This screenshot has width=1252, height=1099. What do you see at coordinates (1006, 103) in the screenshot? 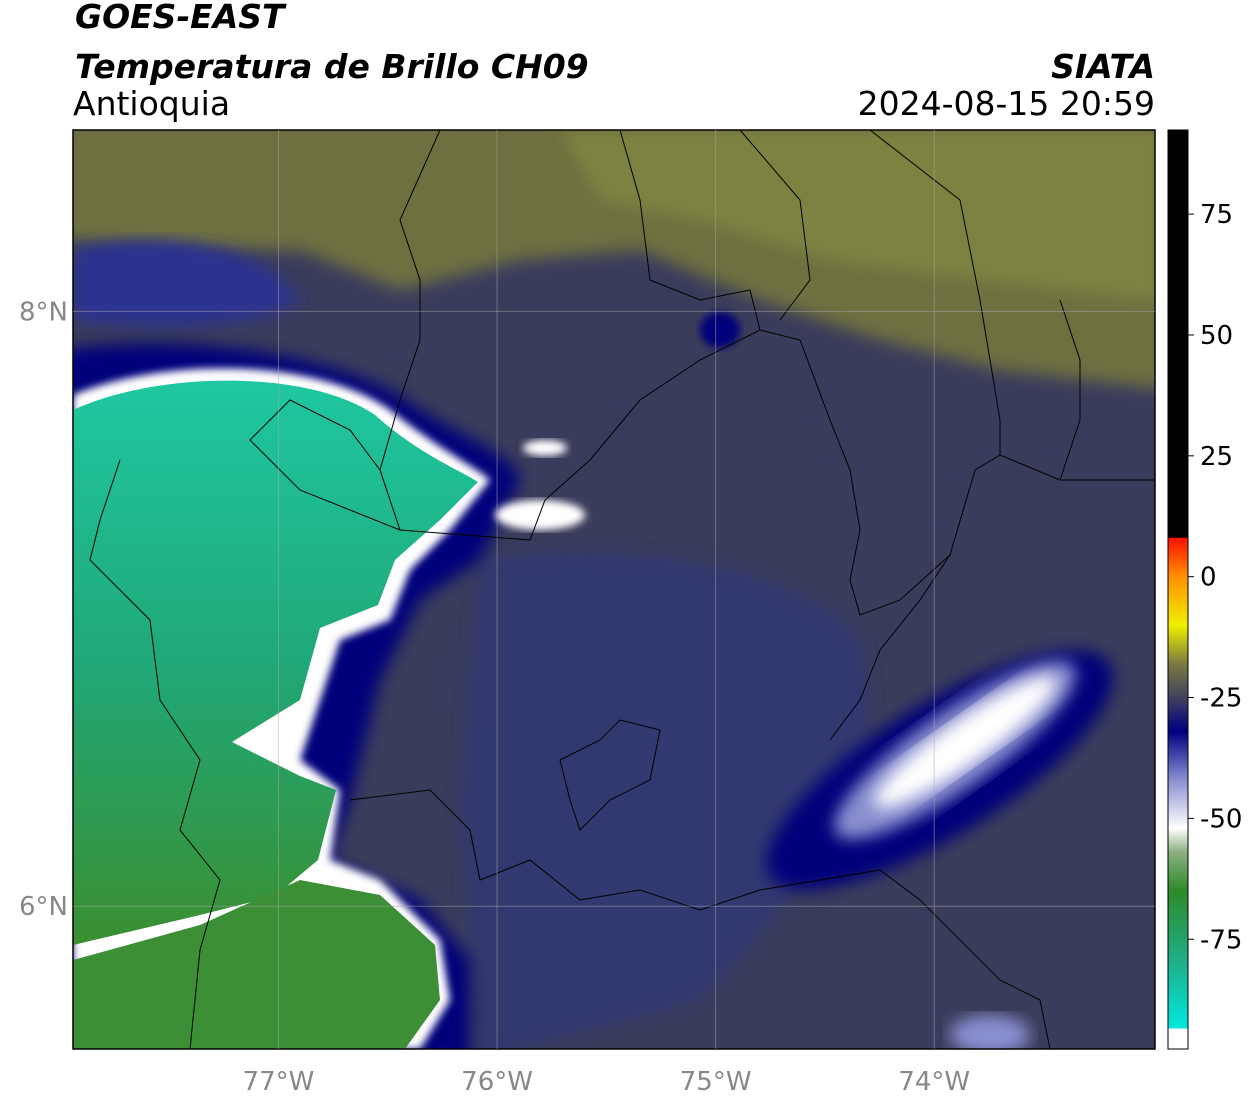
I see `datetime: 2024-08-15 20:59` at bounding box center [1006, 103].